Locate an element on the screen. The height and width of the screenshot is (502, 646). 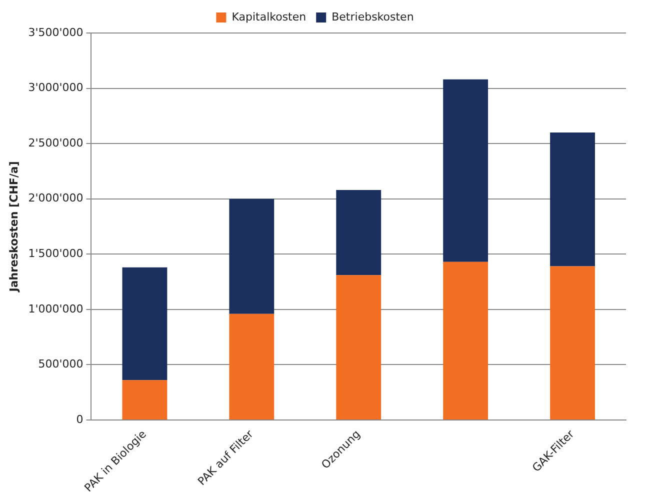
legend-label: Betriebskosten is located at coordinates (373, 17).